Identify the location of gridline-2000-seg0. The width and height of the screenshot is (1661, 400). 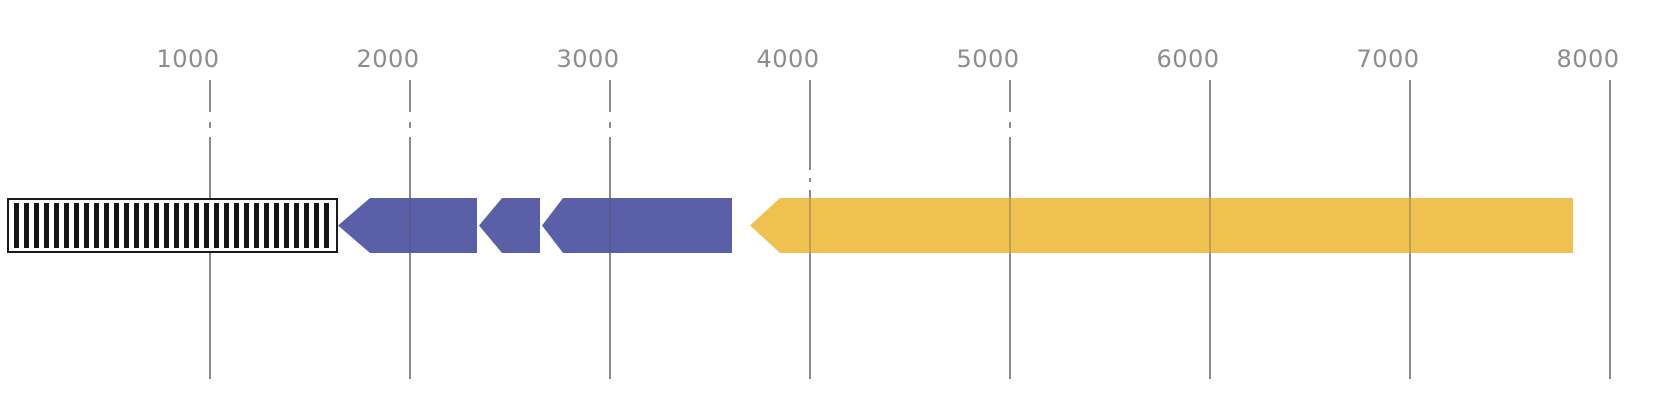
(410, 96).